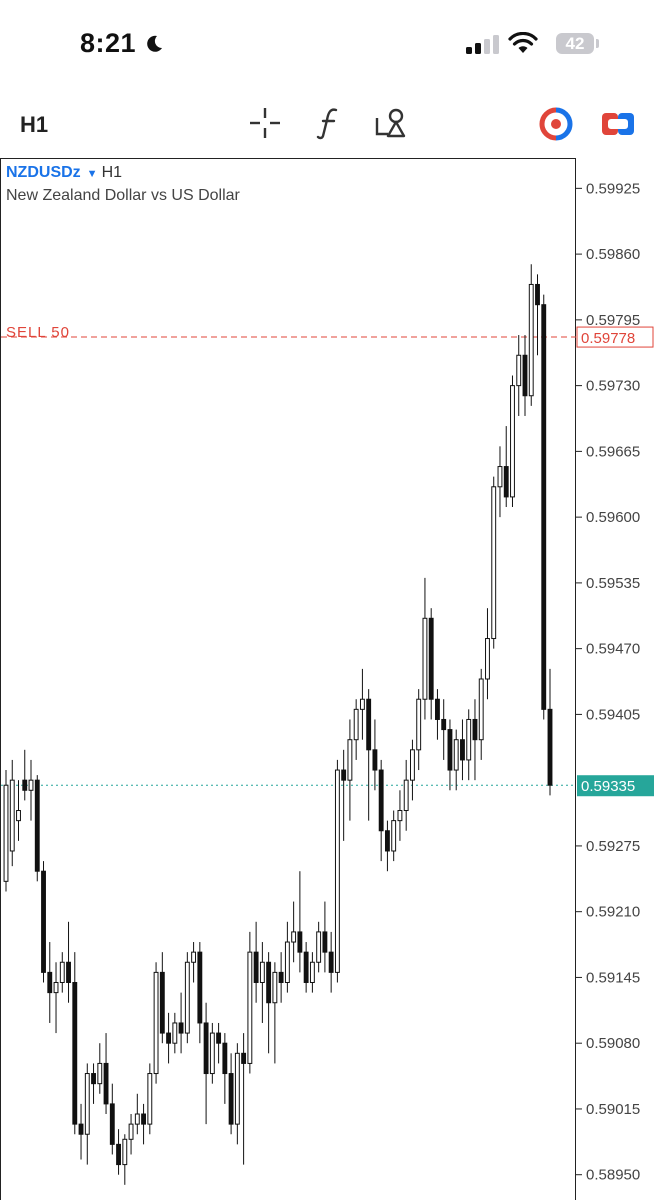 The height and width of the screenshot is (1200, 656). I want to click on chart-toolbar: H1, so click(328, 125).